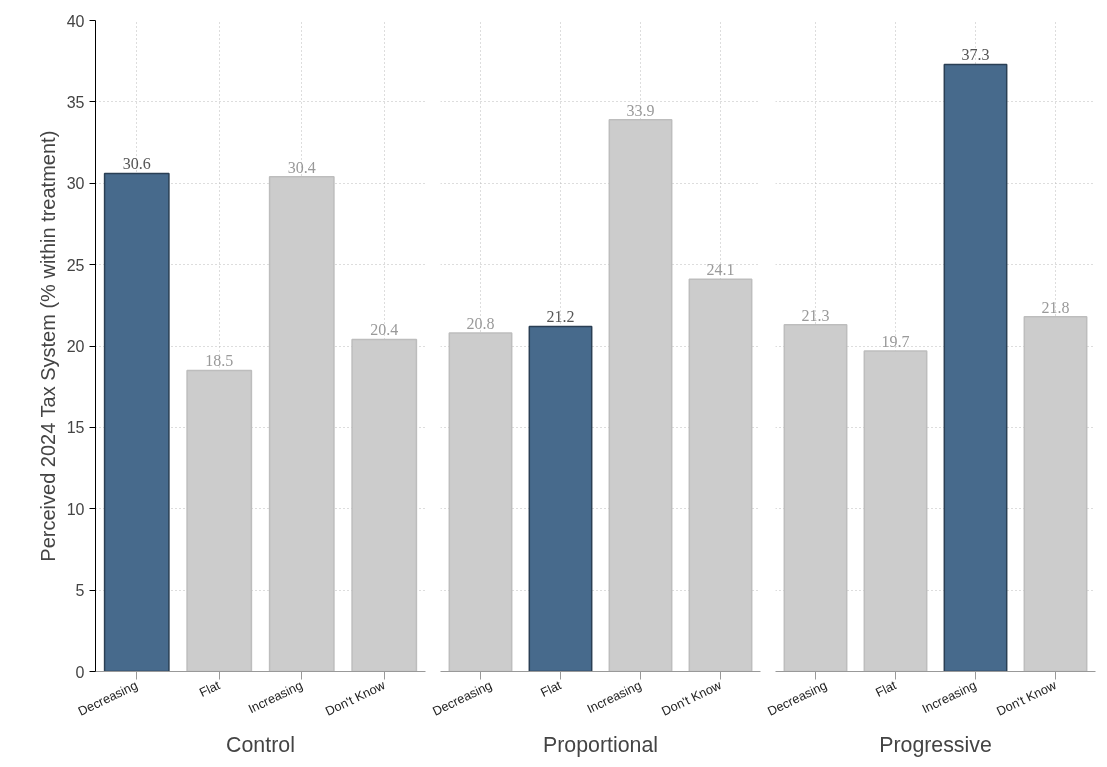  Describe the element at coordinates (80, 672) in the screenshot. I see `y-tick-label: 0` at that location.